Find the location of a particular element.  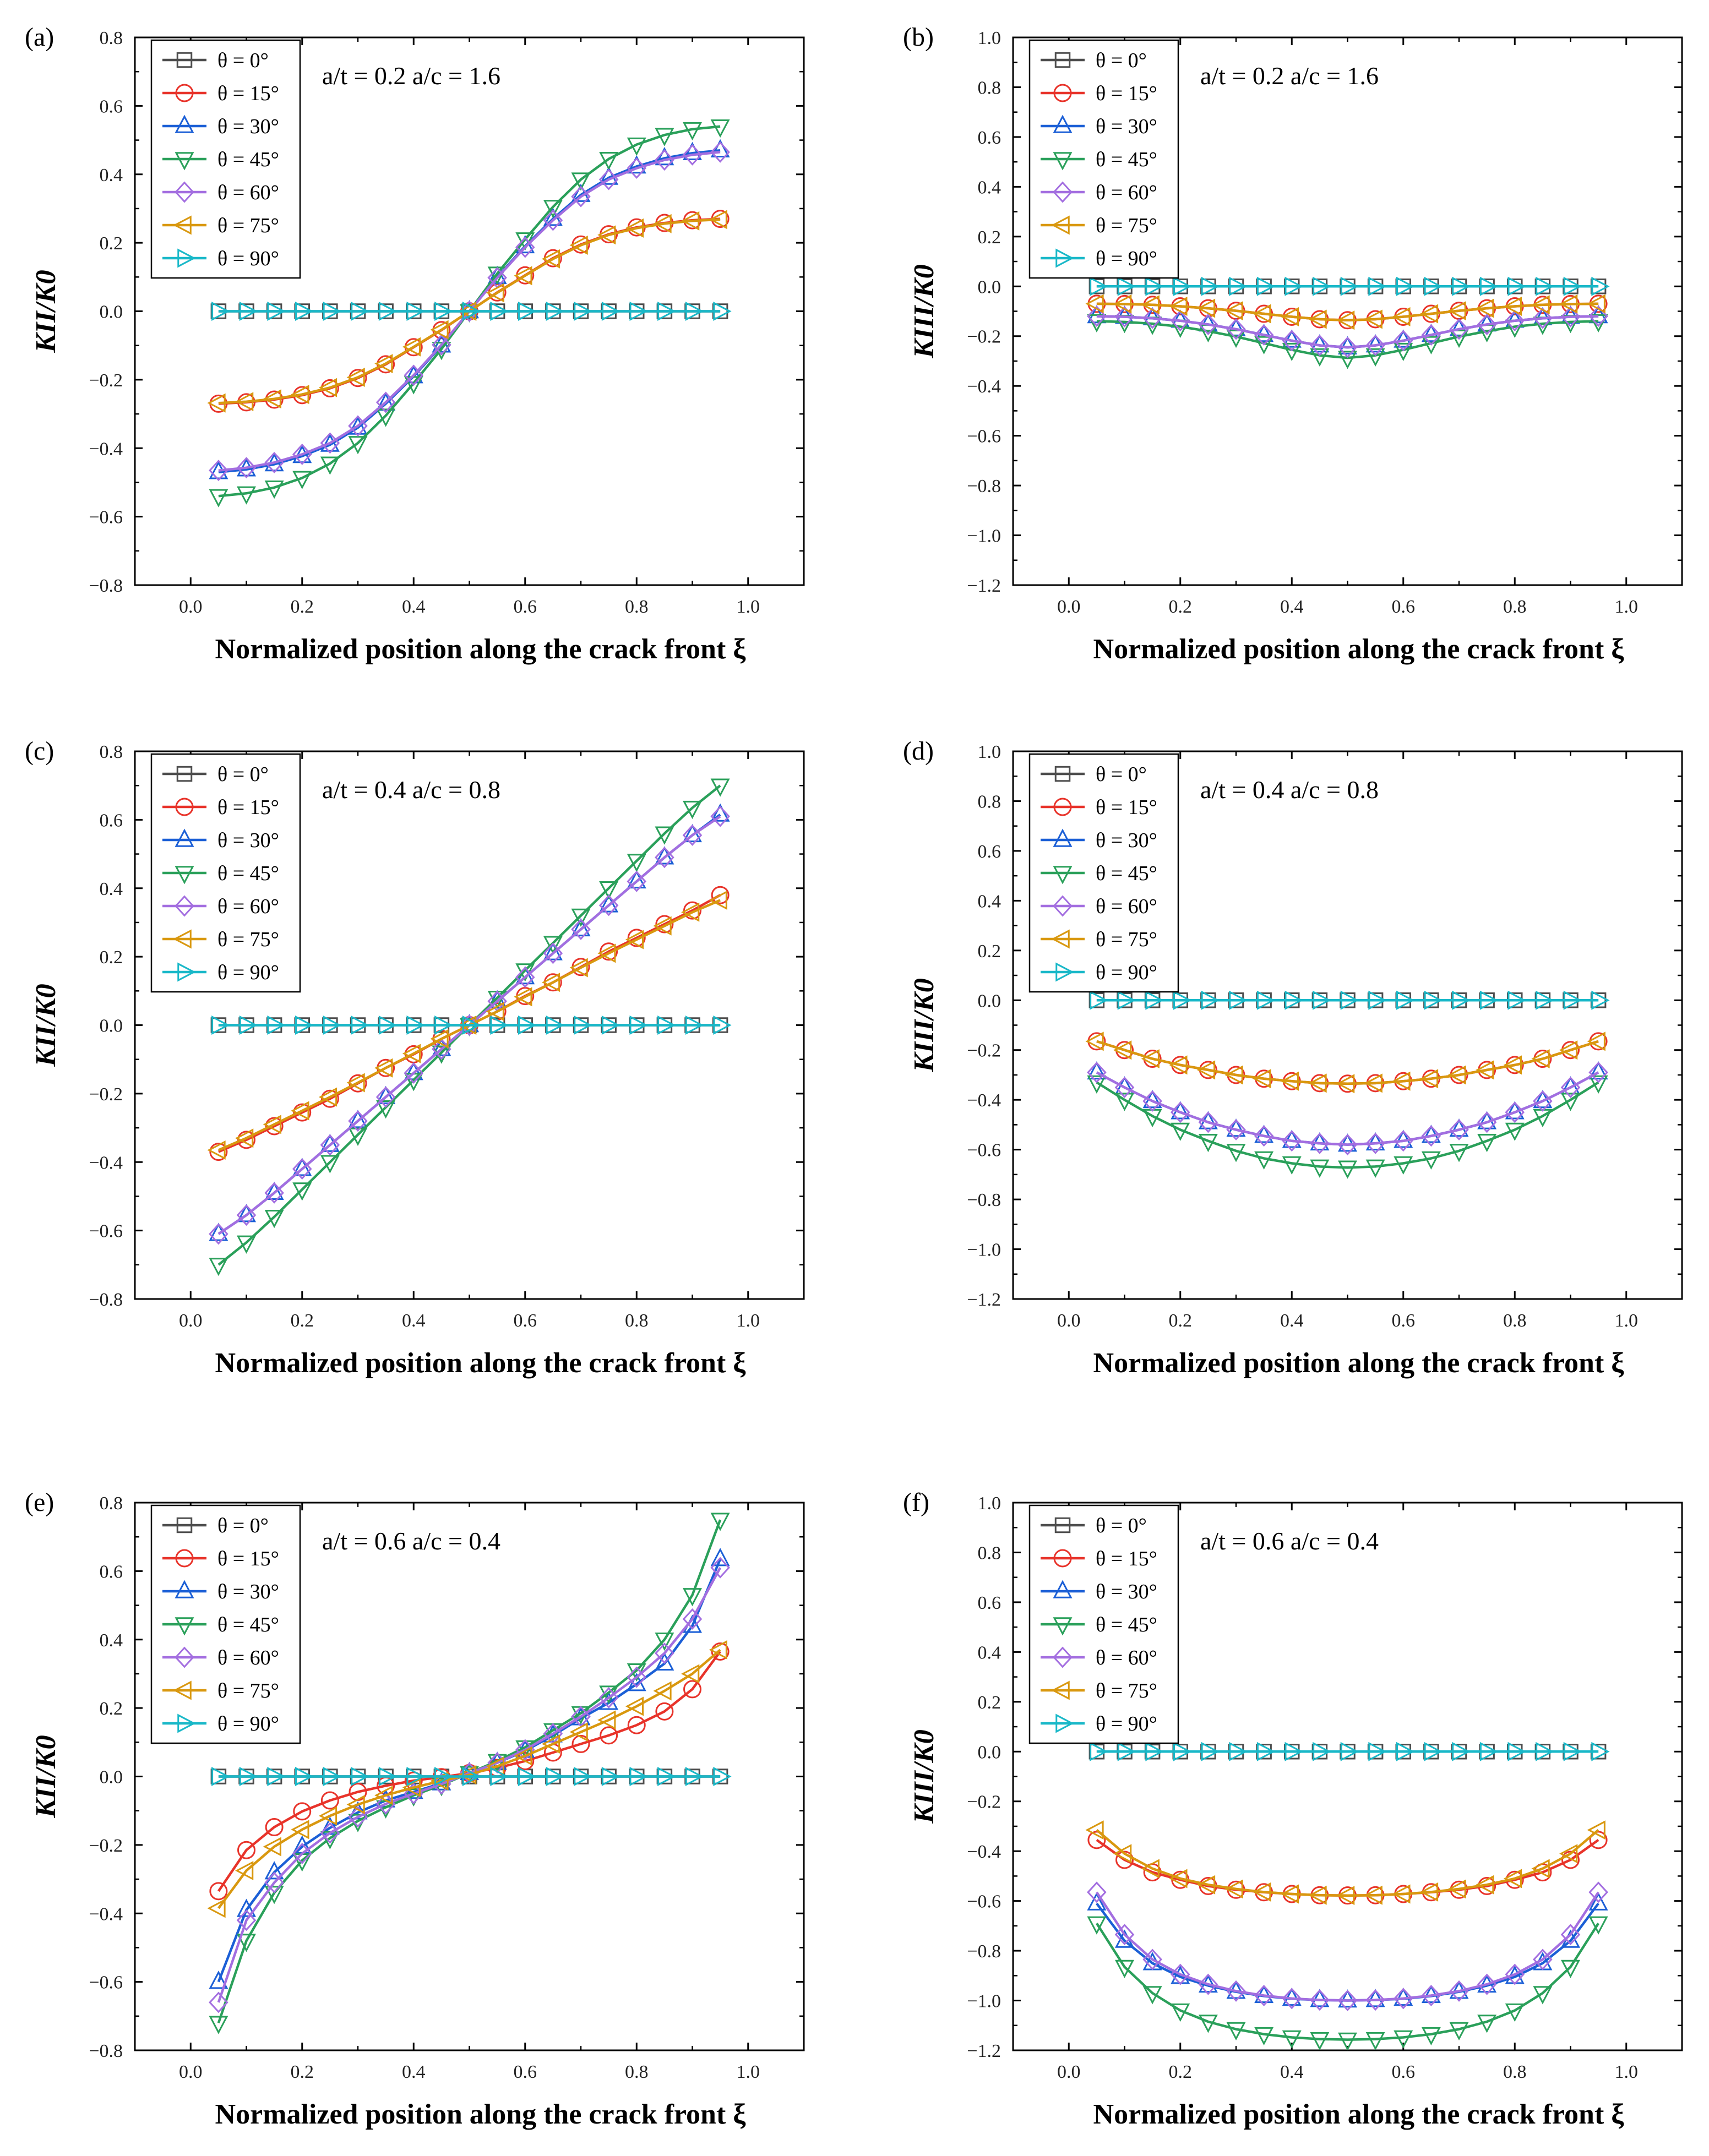

y-tick-label: −1.2 is located at coordinates (984, 1300).